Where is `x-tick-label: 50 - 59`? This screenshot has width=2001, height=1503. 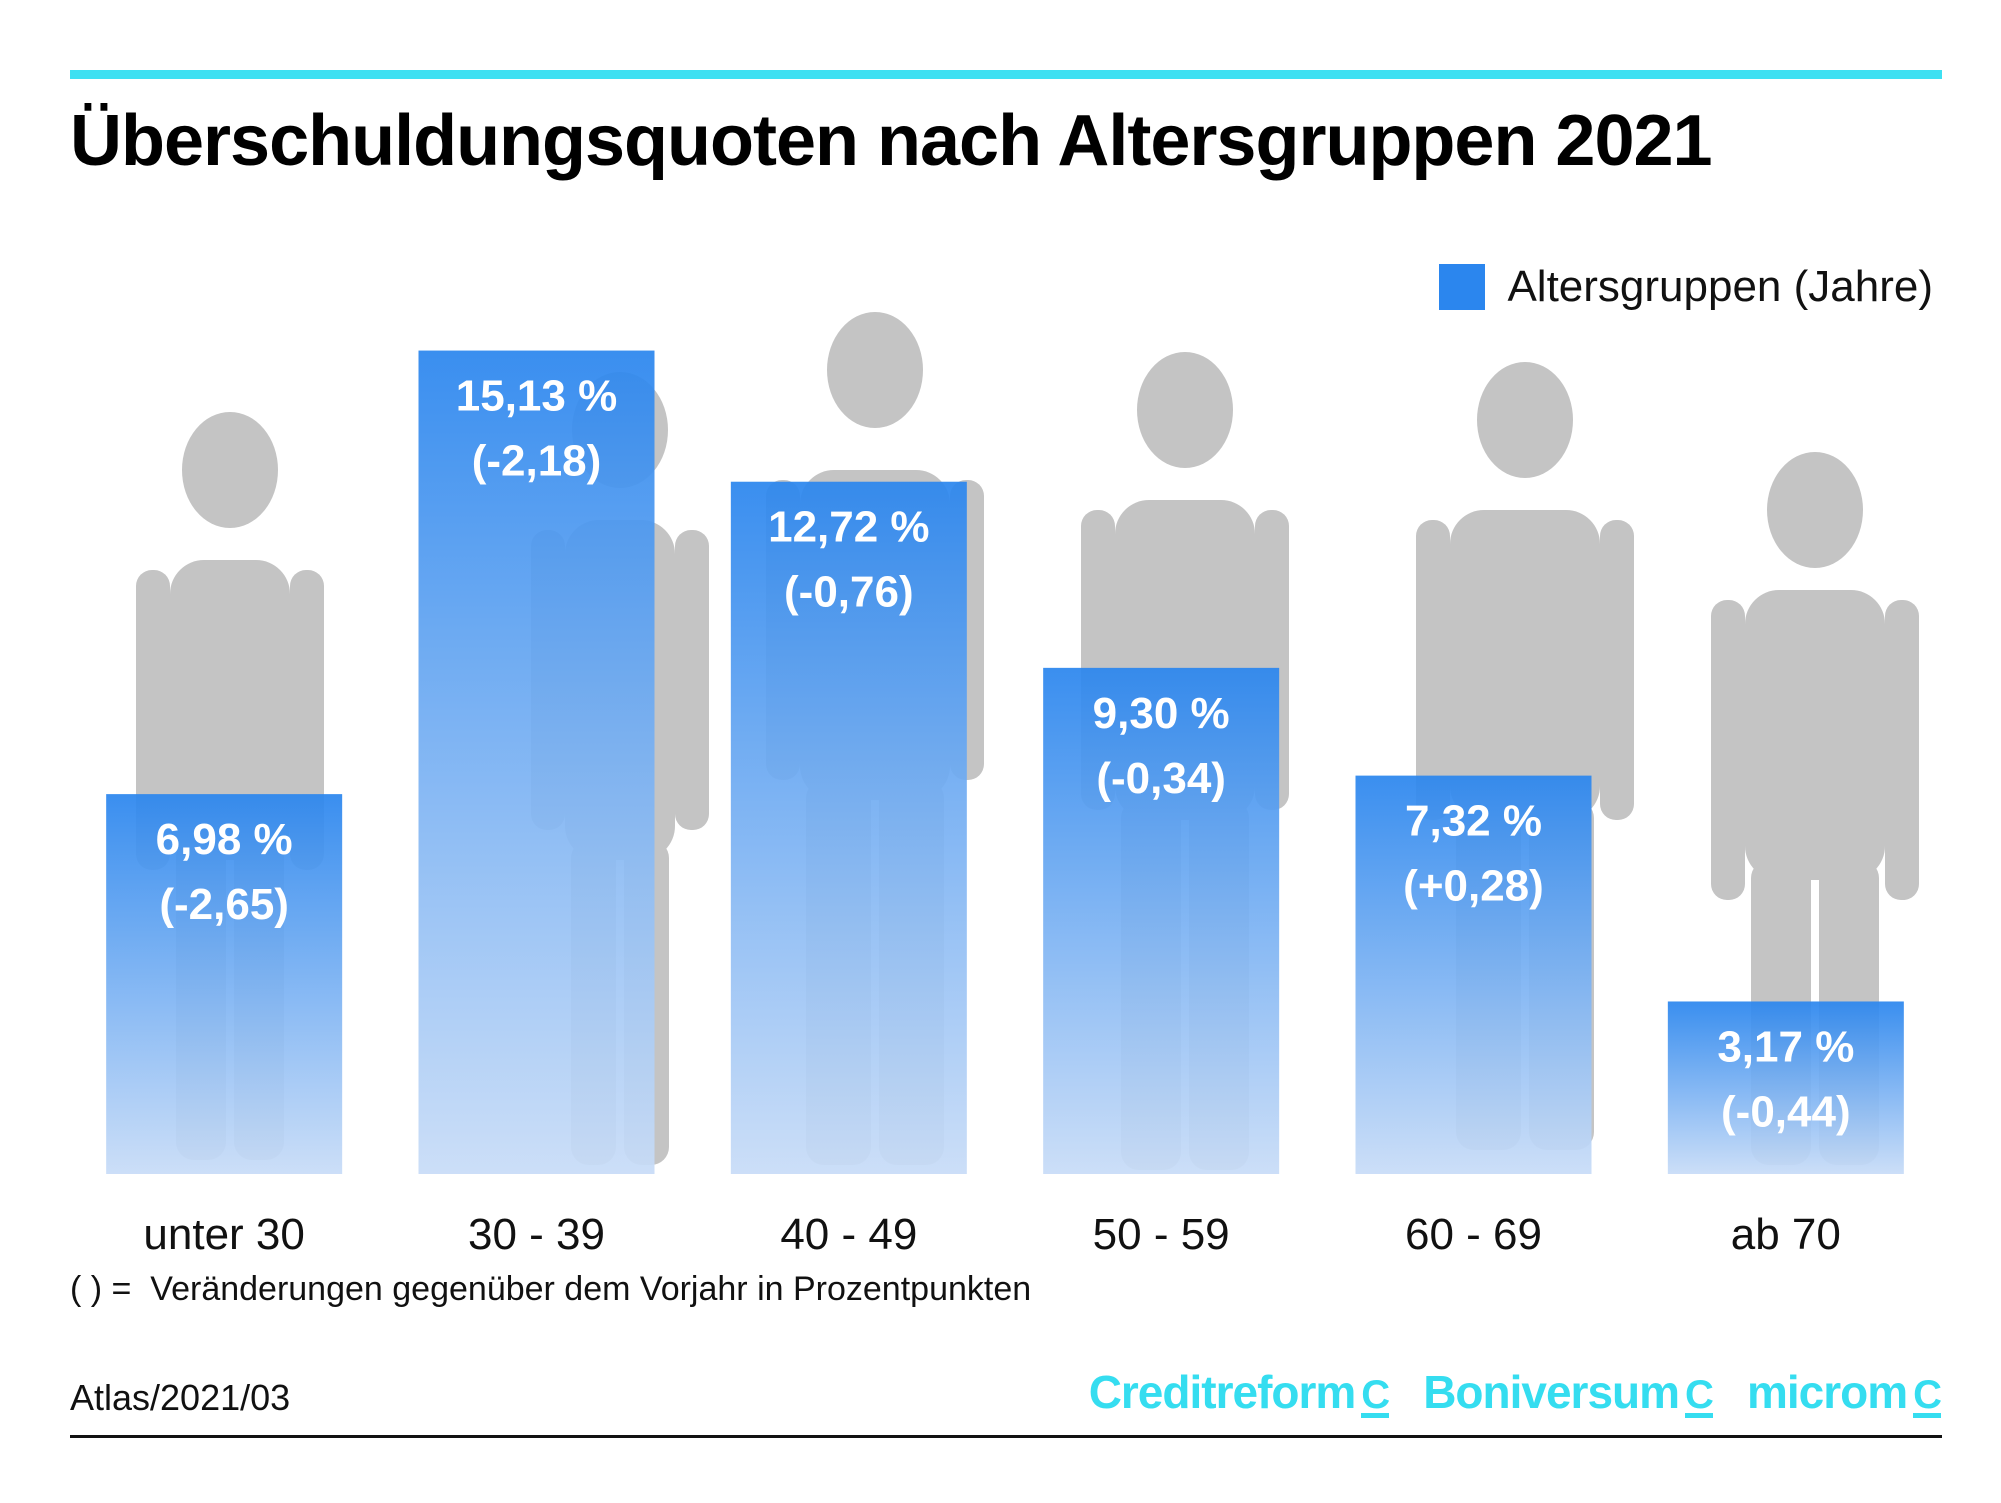 x-tick-label: 50 - 59 is located at coordinates (1161, 1234).